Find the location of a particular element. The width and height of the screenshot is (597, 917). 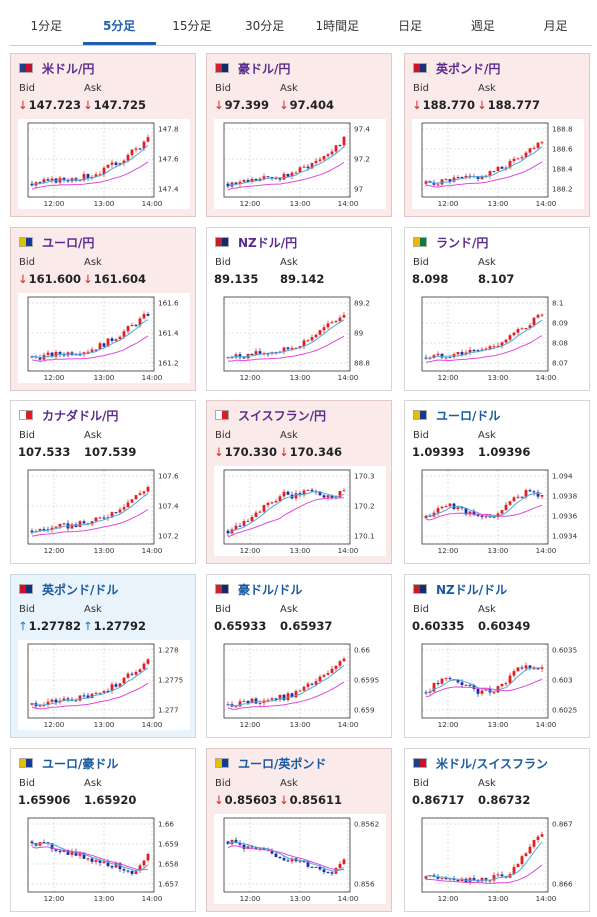

mini-chart: 107.6 107.4 107.2 12:00 13:00 14:00 is located at coordinates (104, 511).